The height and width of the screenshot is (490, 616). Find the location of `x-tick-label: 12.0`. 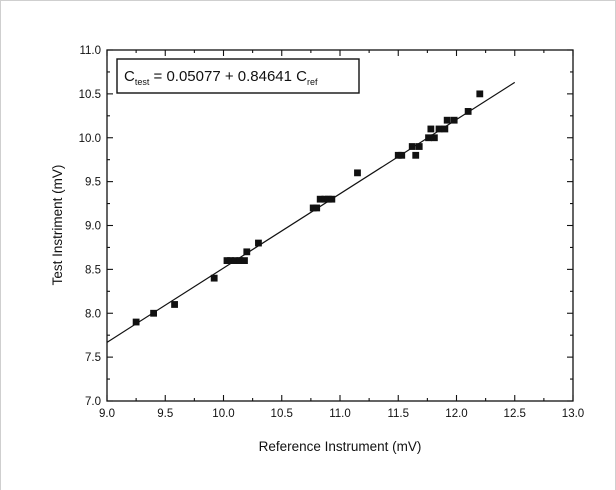

x-tick-label: 12.0 is located at coordinates (456, 414).